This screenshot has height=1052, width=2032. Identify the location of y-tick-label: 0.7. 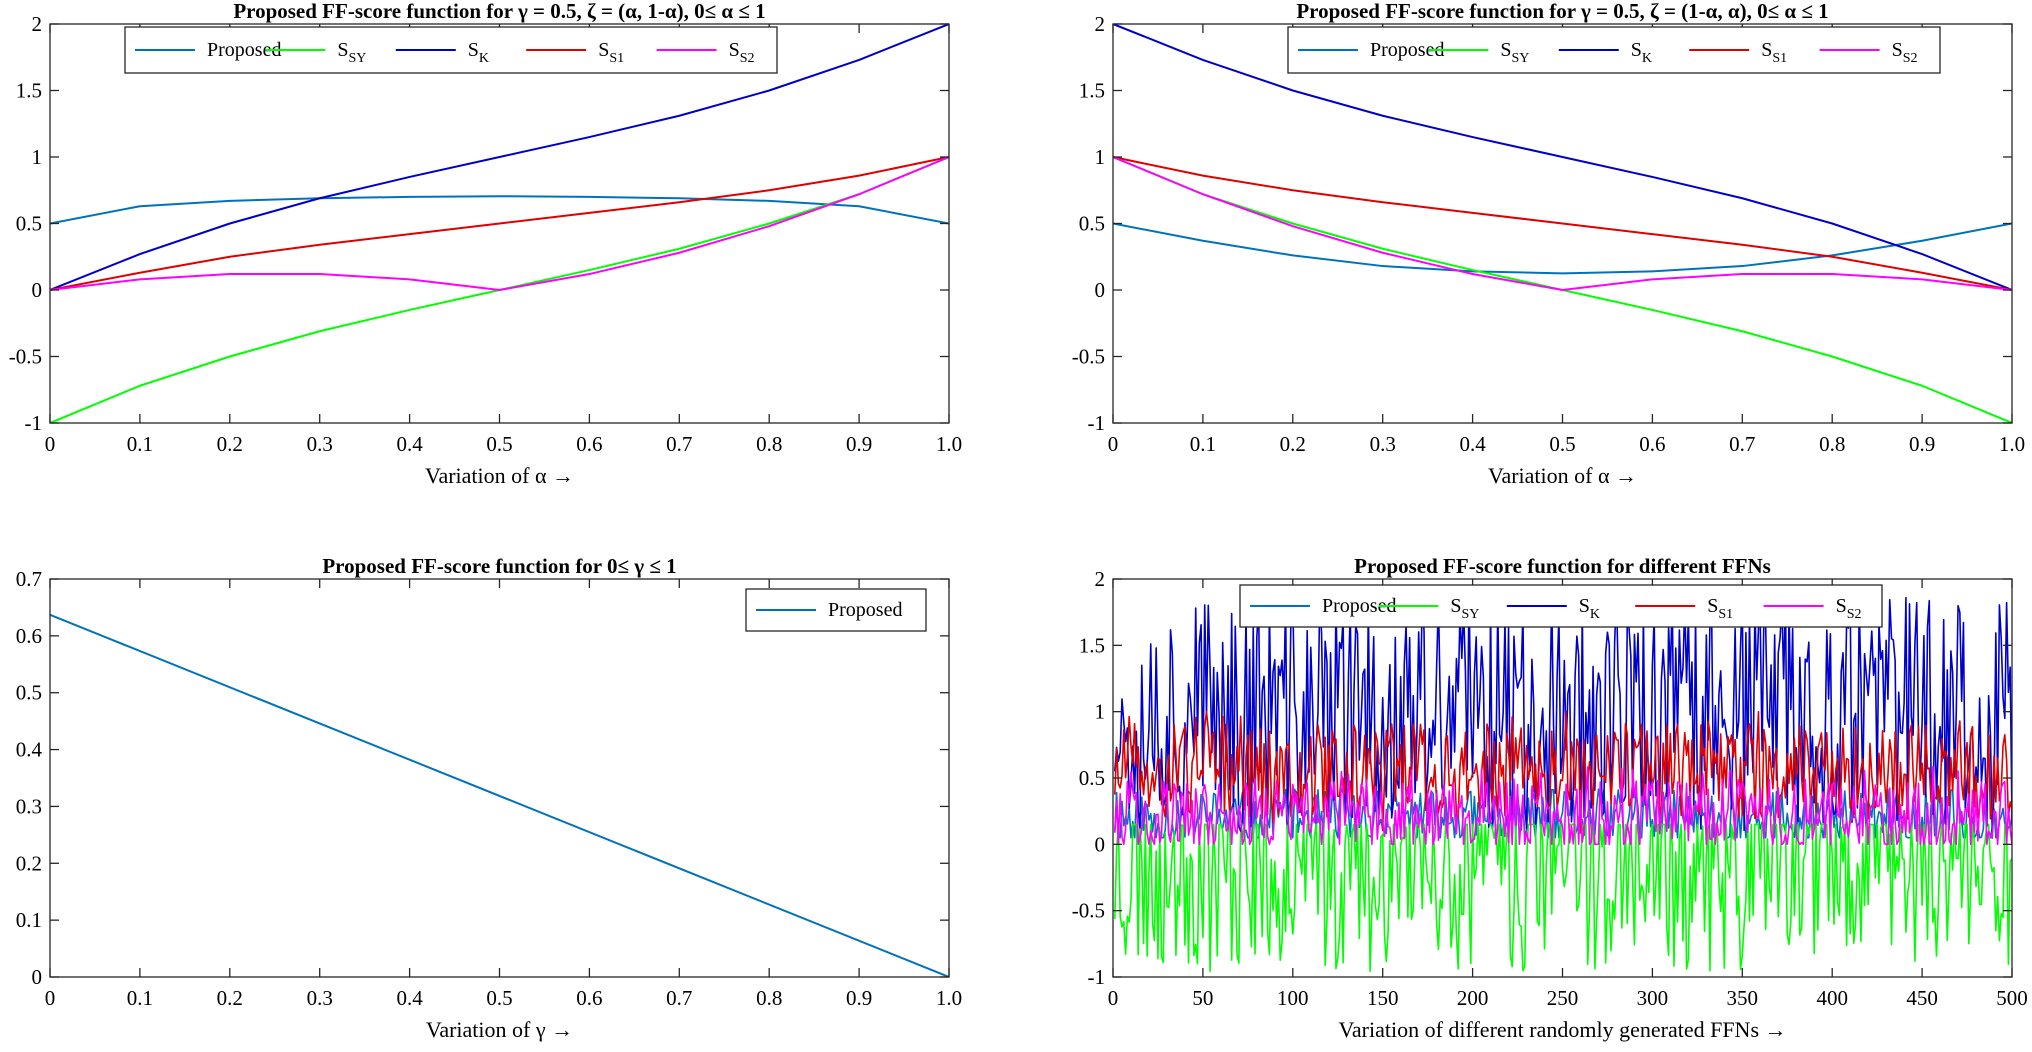
(29, 579).